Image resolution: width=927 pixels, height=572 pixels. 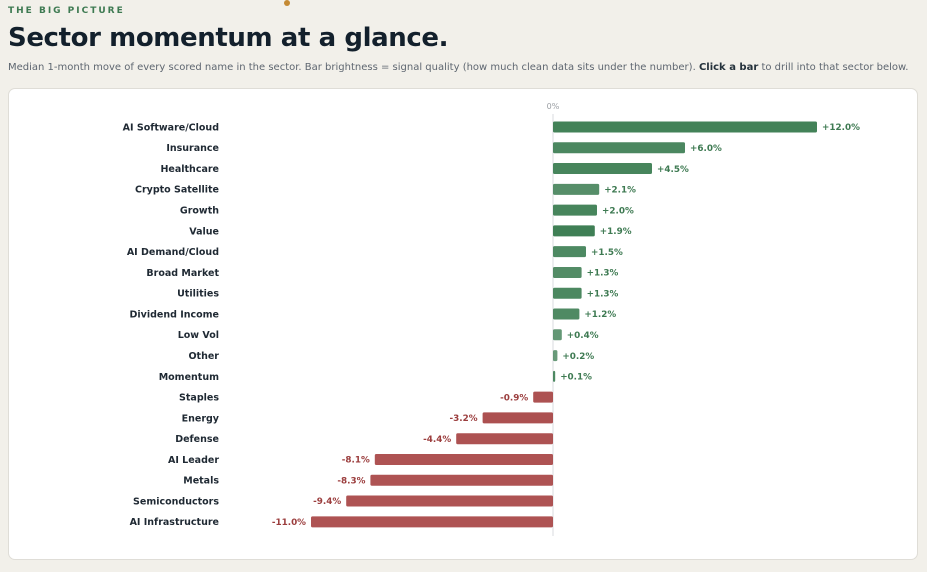 I want to click on bar-ai-infrastructure, so click(x=432, y=522).